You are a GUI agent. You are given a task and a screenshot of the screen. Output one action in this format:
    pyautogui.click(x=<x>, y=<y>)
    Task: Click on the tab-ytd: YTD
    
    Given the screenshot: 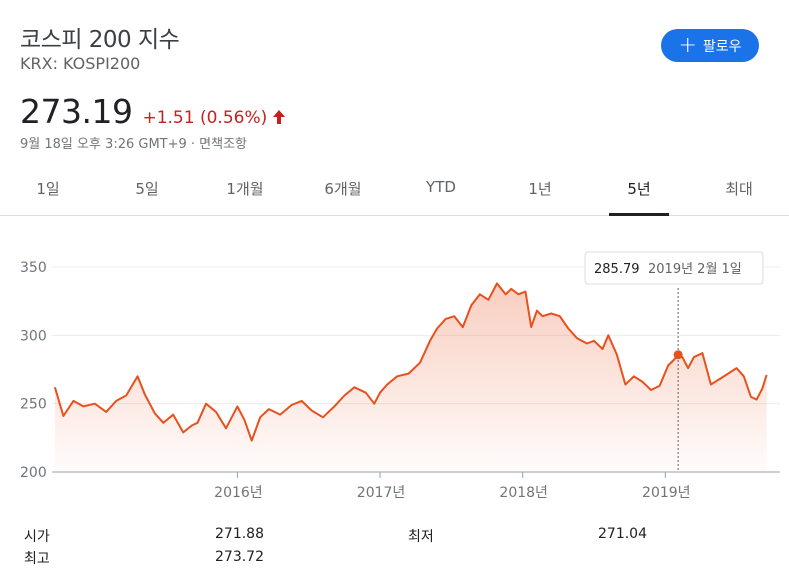 What is the action you would take?
    pyautogui.click(x=441, y=187)
    